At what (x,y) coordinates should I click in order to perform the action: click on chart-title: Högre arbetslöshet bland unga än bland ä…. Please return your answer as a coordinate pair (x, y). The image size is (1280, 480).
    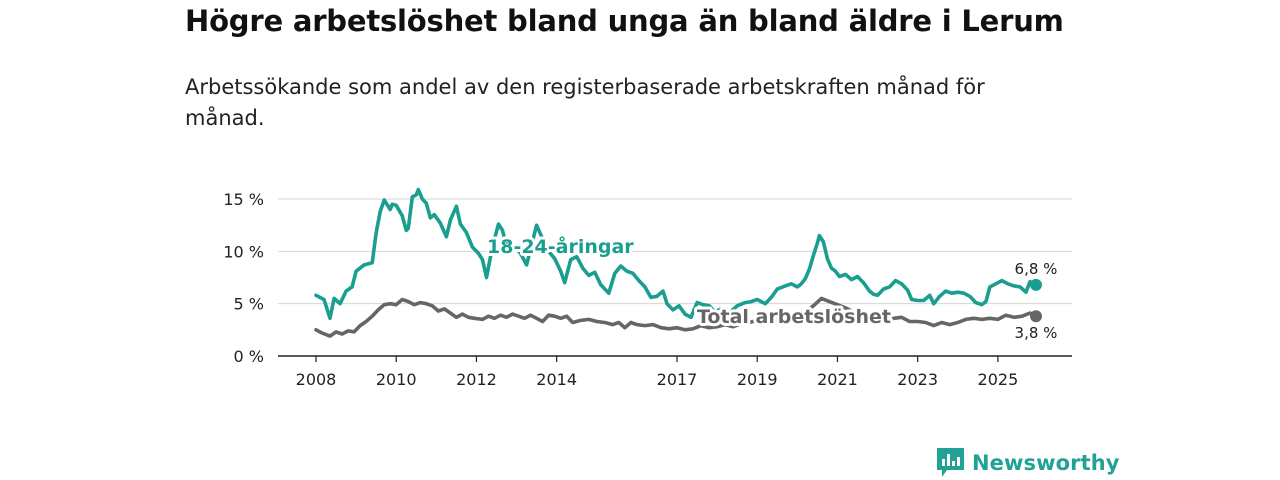
    Looking at the image, I should click on (624, 21).